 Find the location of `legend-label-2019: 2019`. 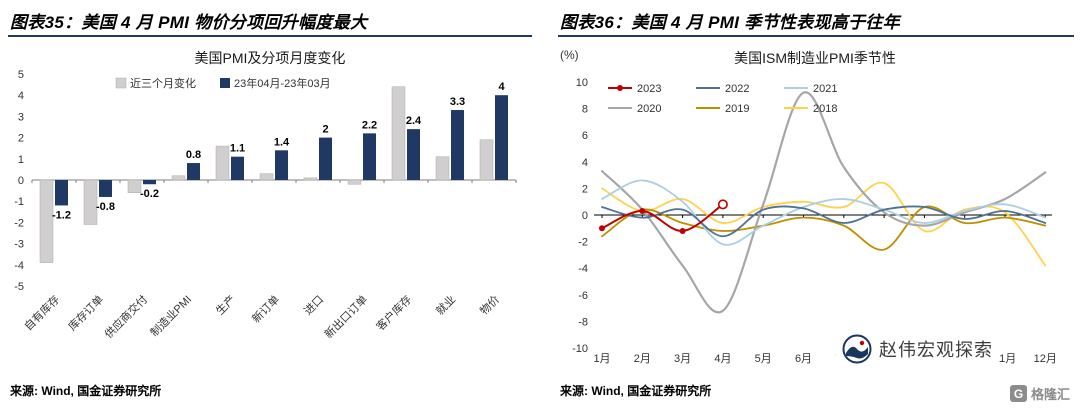

legend-label-2019: 2019 is located at coordinates (737, 109).